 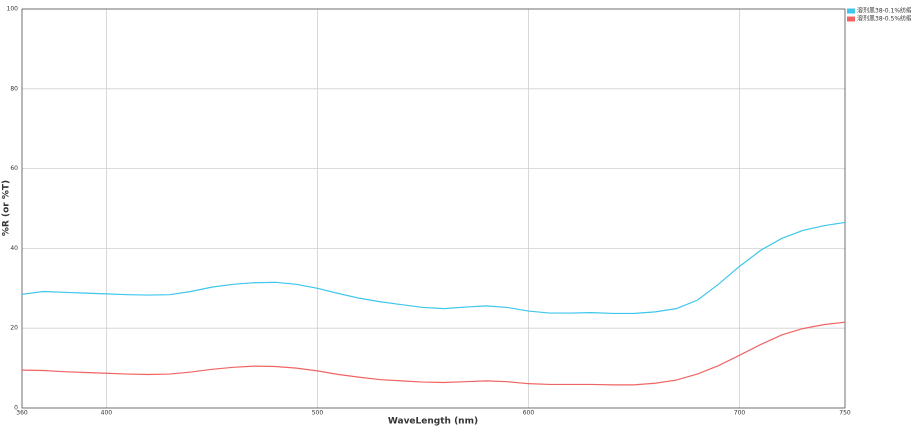 I want to click on y-axis-title: %R (or %T), so click(x=7, y=208).